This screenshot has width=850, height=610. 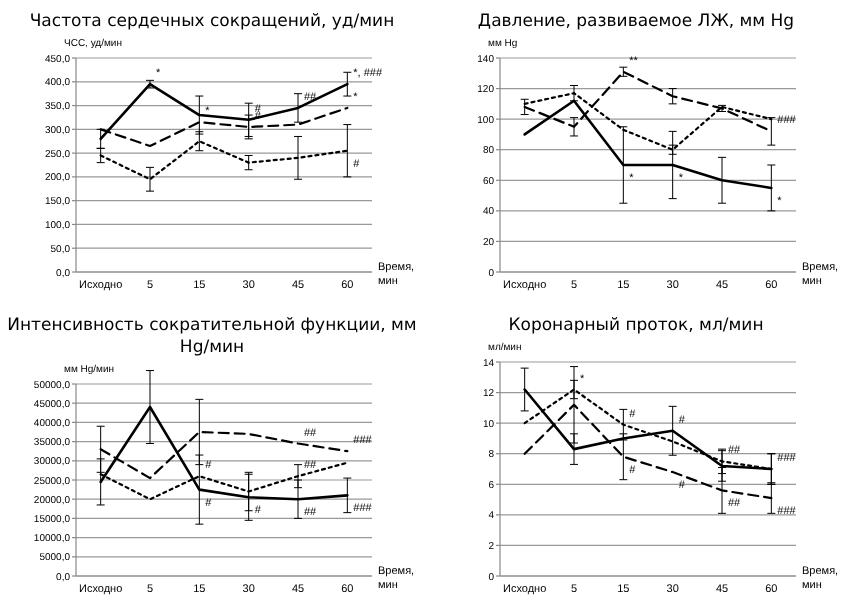 I want to click on chart-title: Коронарный проток, мл/мин, so click(x=636, y=326).